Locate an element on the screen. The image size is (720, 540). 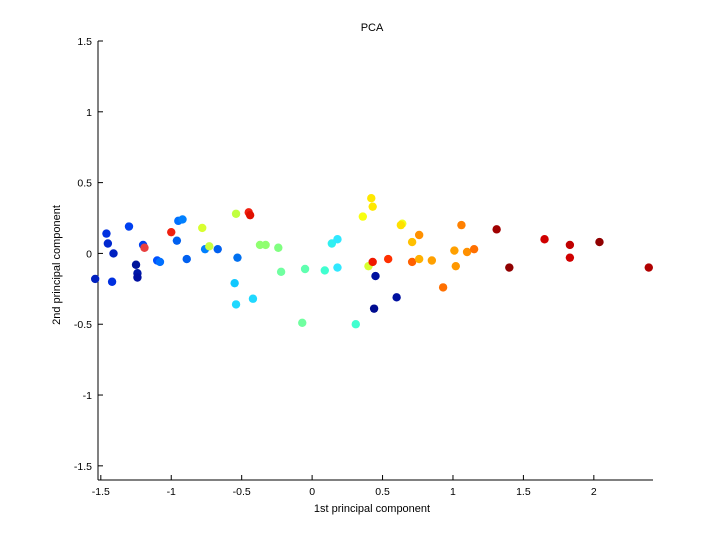
chart-title: PCA is located at coordinates (372, 28).